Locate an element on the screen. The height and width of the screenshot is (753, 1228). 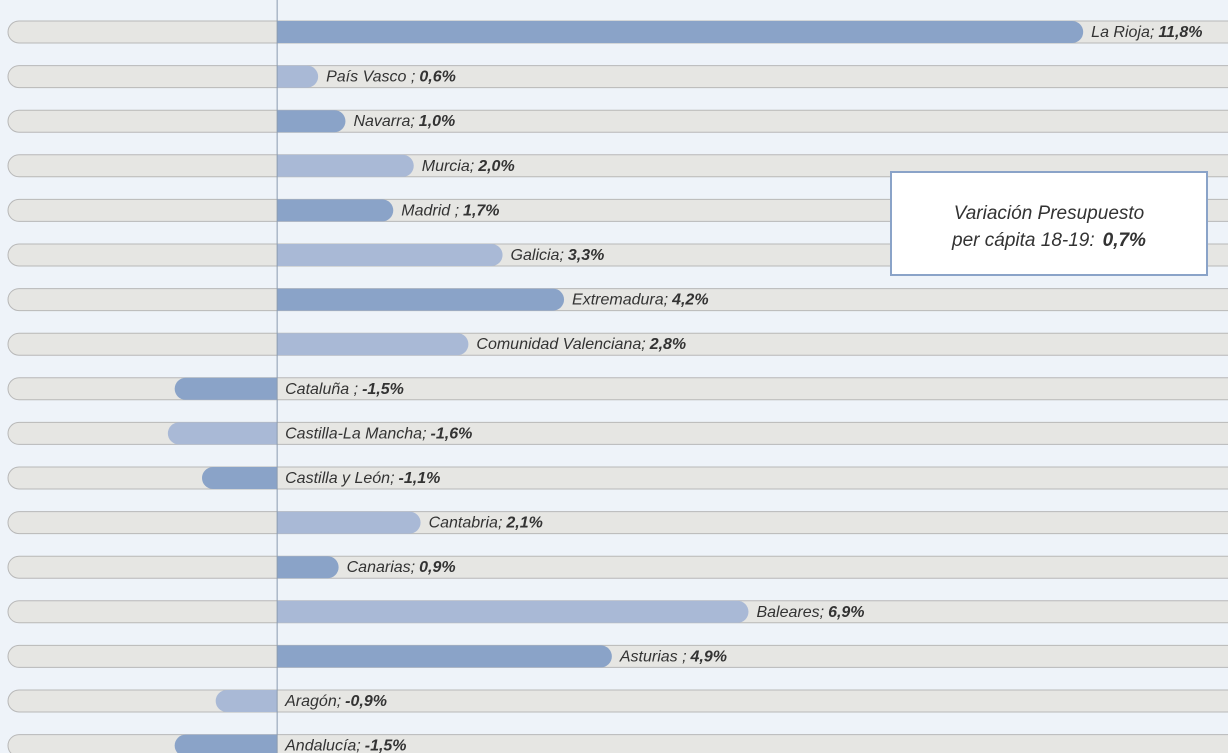
data-label: La Rioja; 11,8% is located at coordinates (1146, 32).